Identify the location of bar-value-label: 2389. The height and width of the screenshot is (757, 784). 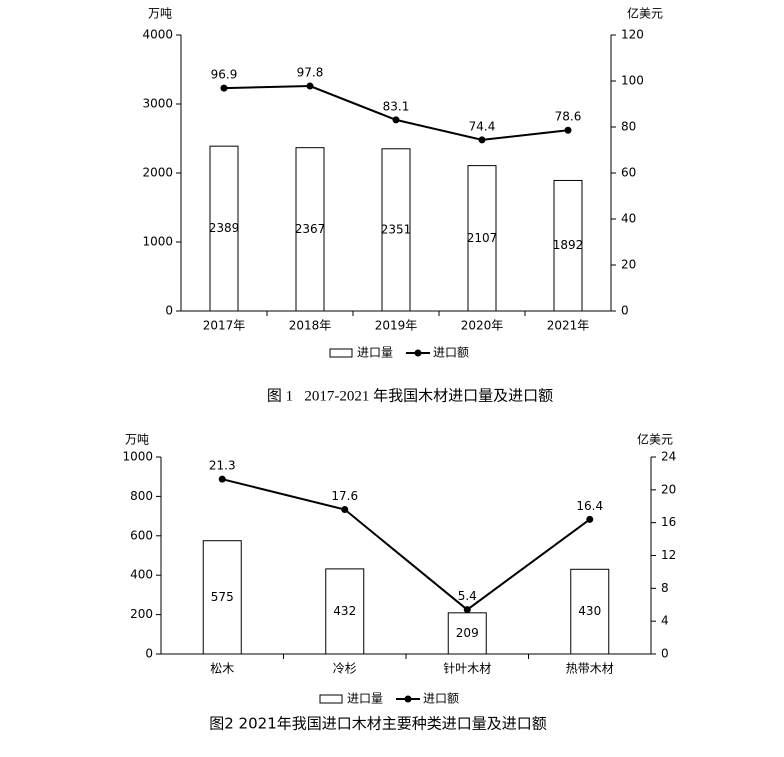
(224, 228).